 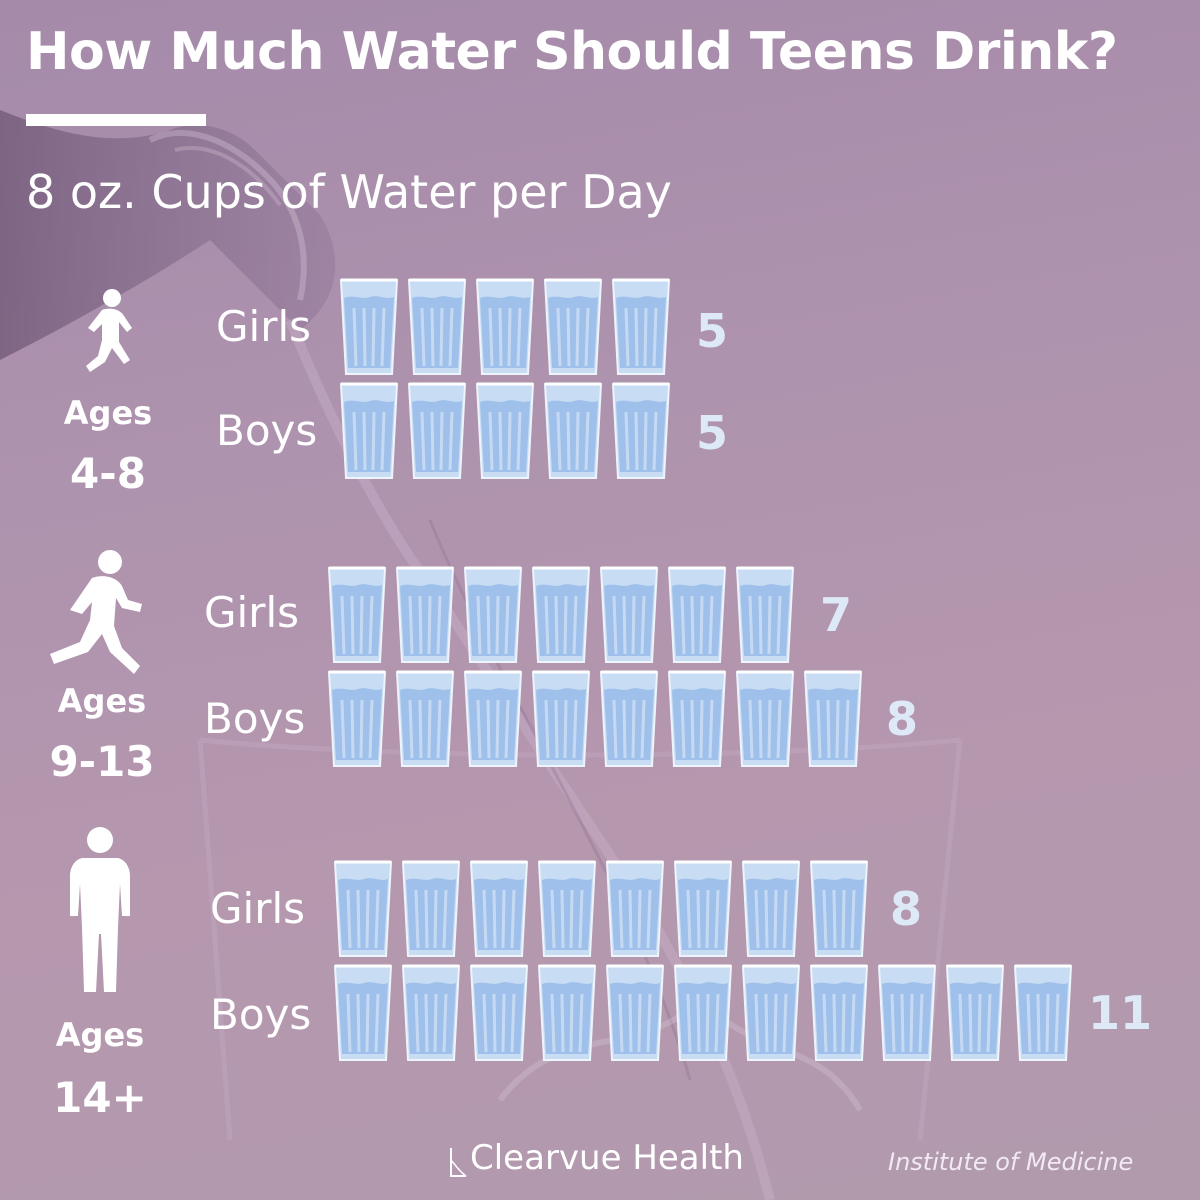 I want to click on value-label: 7, so click(x=836, y=615).